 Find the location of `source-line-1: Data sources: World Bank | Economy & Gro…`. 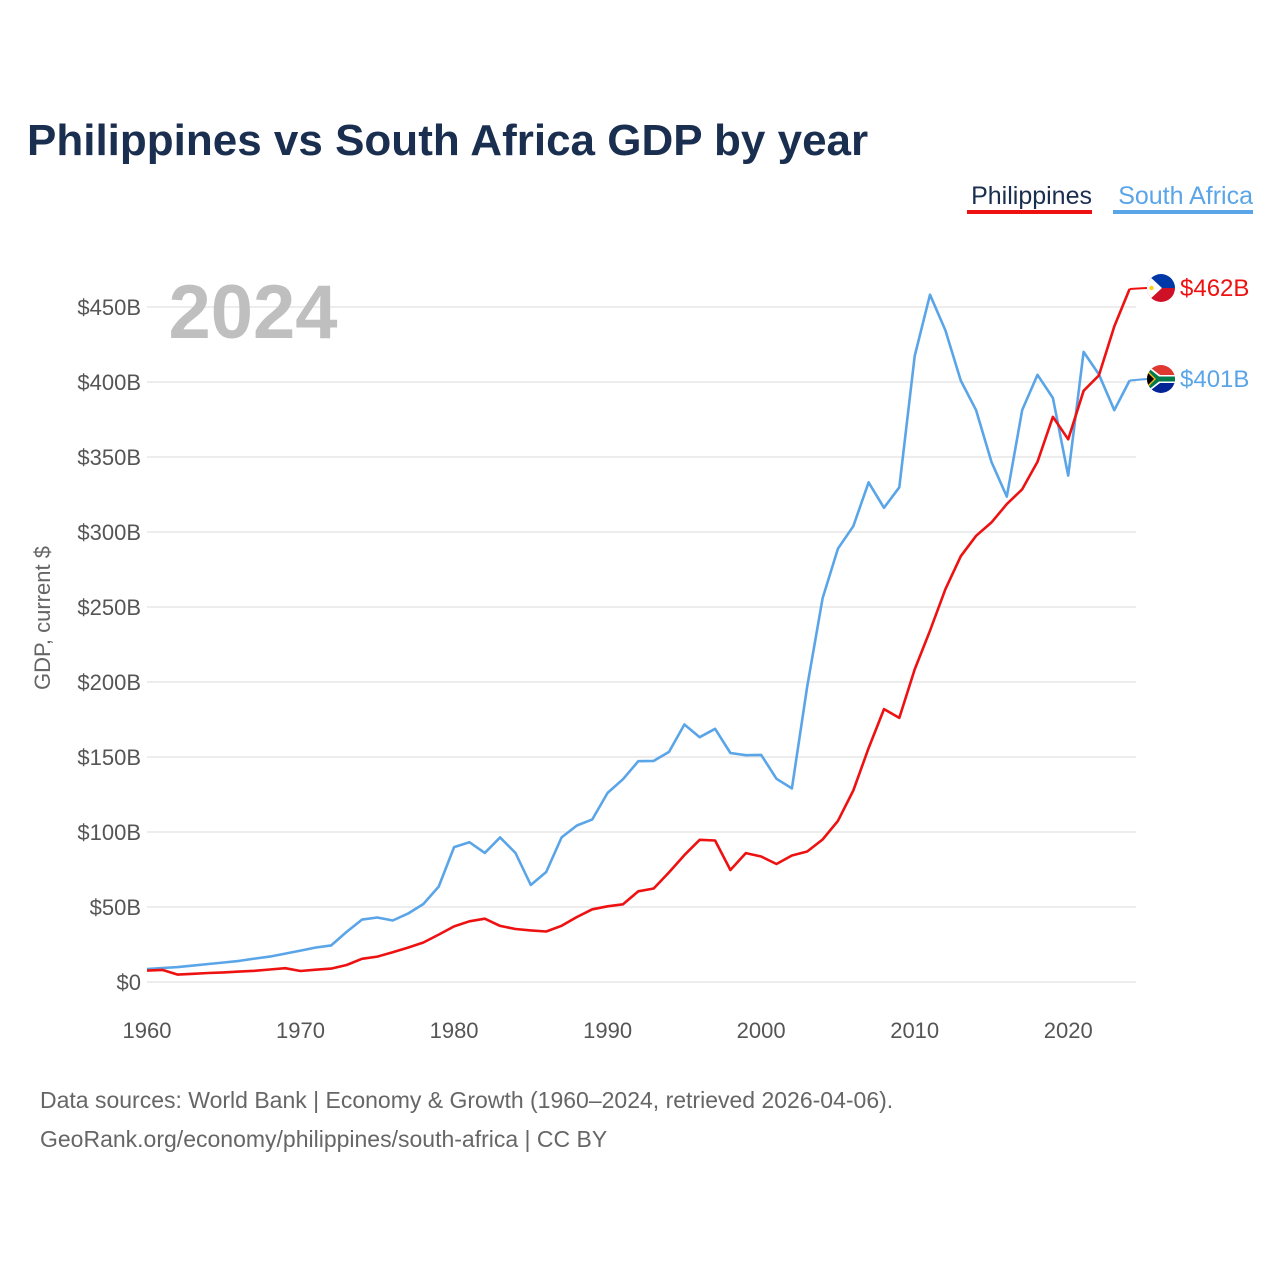

source-line-1: Data sources: World Bank | Economy & Gro… is located at coordinates (466, 1100).